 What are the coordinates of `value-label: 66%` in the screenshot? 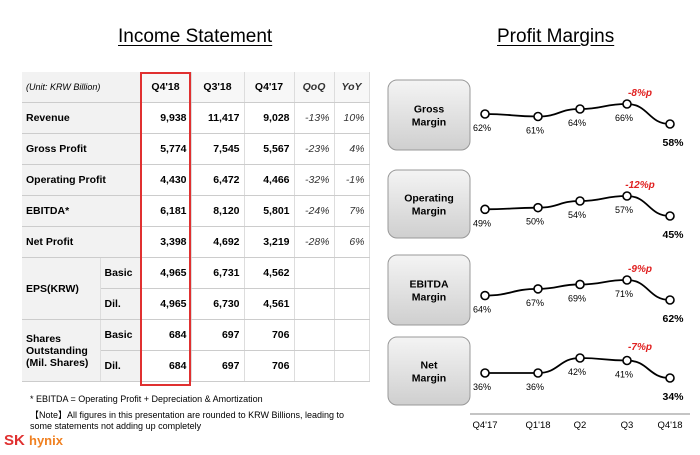 It's located at (624, 118).